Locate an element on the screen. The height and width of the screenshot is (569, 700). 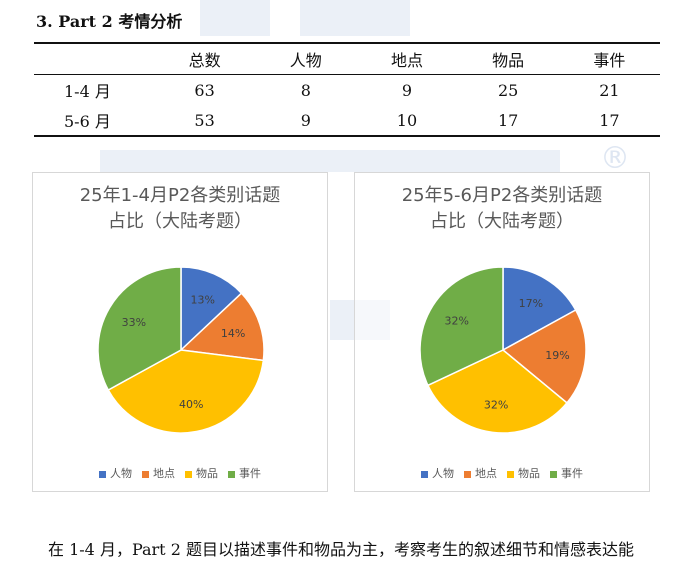
table-cell: 21 is located at coordinates (609, 90).